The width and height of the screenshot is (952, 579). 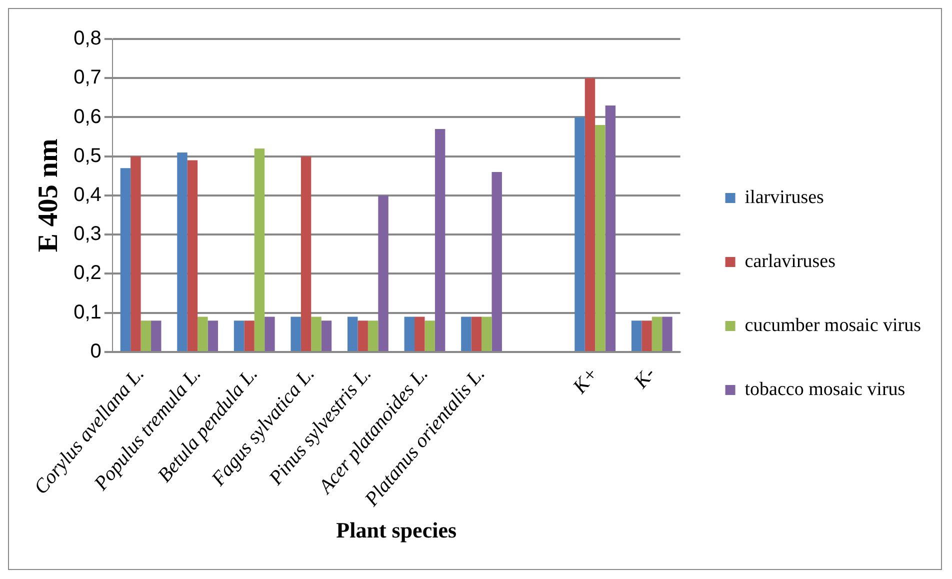 What do you see at coordinates (825, 389) in the screenshot?
I see `legend-label: tobacco mosaic virus` at bounding box center [825, 389].